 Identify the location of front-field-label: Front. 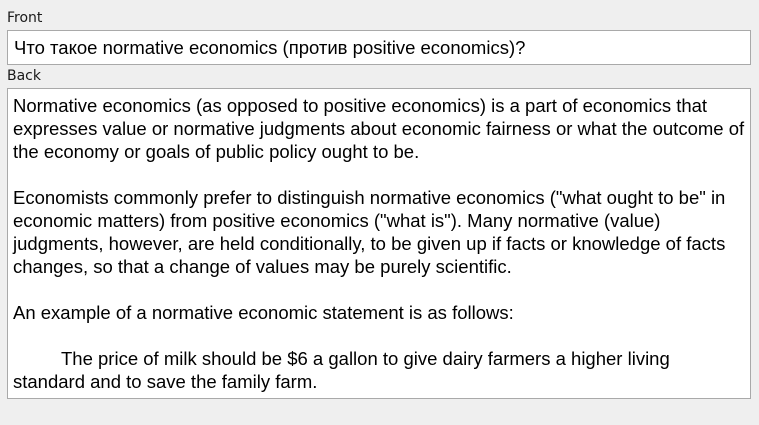
(25, 18).